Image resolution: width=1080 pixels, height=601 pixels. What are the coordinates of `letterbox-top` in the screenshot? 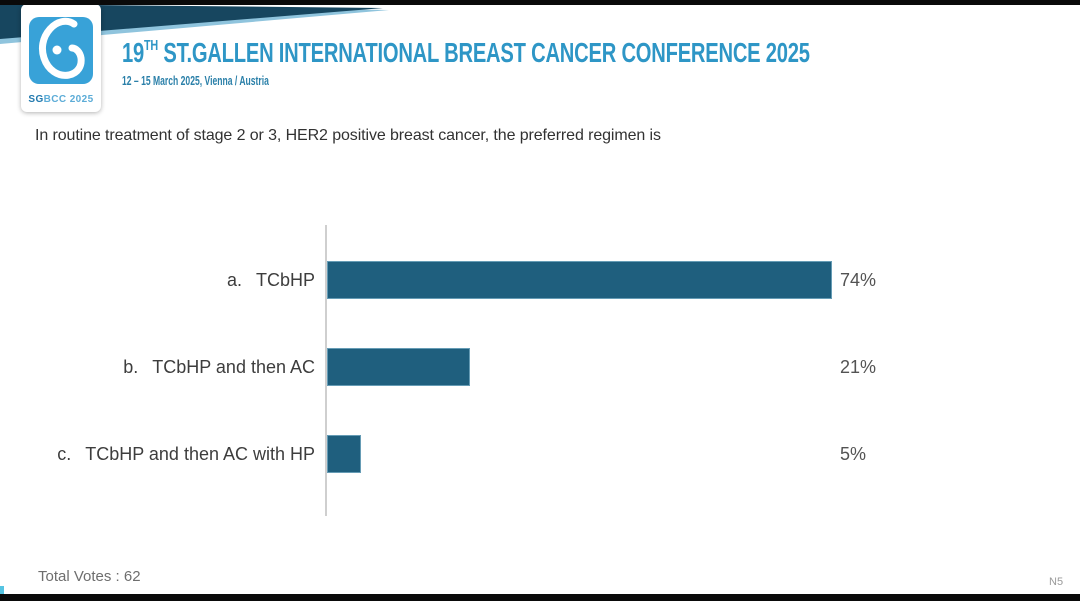 It's located at (540, 2).